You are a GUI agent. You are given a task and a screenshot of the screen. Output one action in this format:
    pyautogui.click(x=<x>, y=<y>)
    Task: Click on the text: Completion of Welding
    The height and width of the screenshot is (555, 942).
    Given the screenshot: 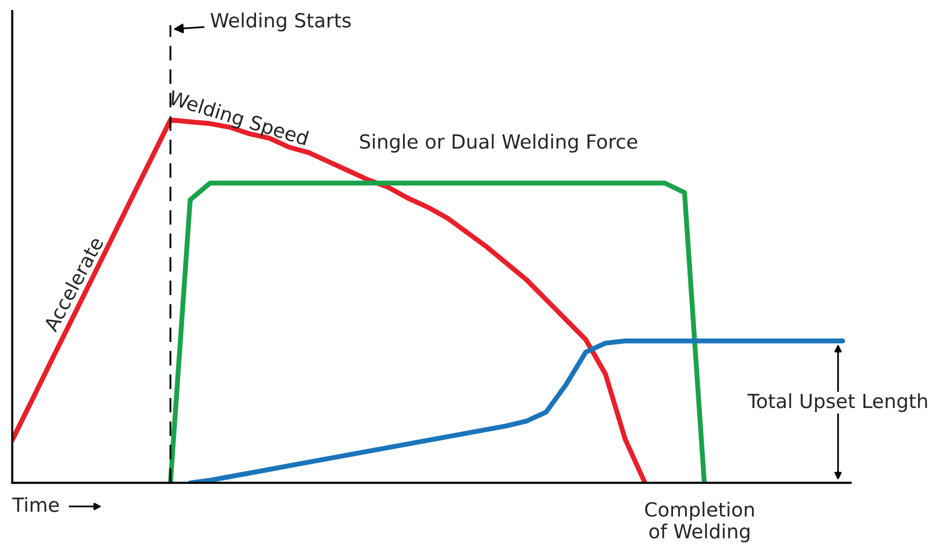 What is the action you would take?
    pyautogui.click(x=699, y=522)
    